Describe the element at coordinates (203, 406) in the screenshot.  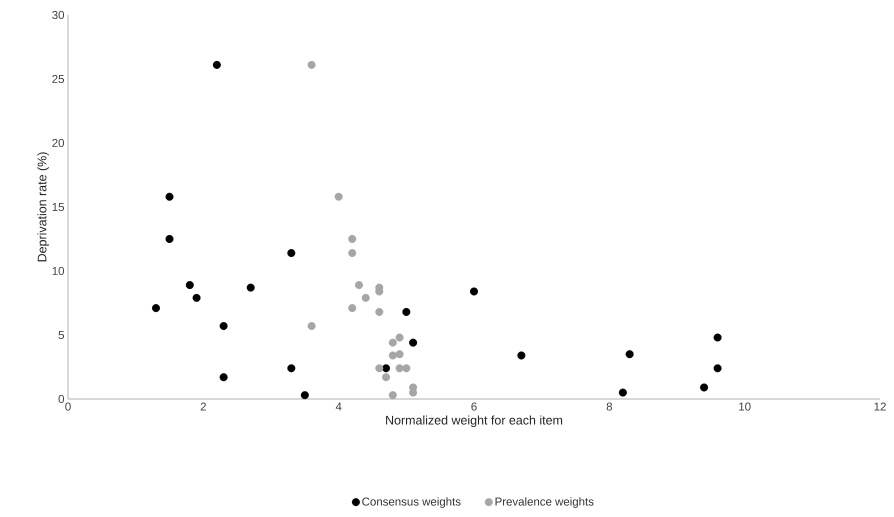
I see `x-tick-label: 2` at that location.